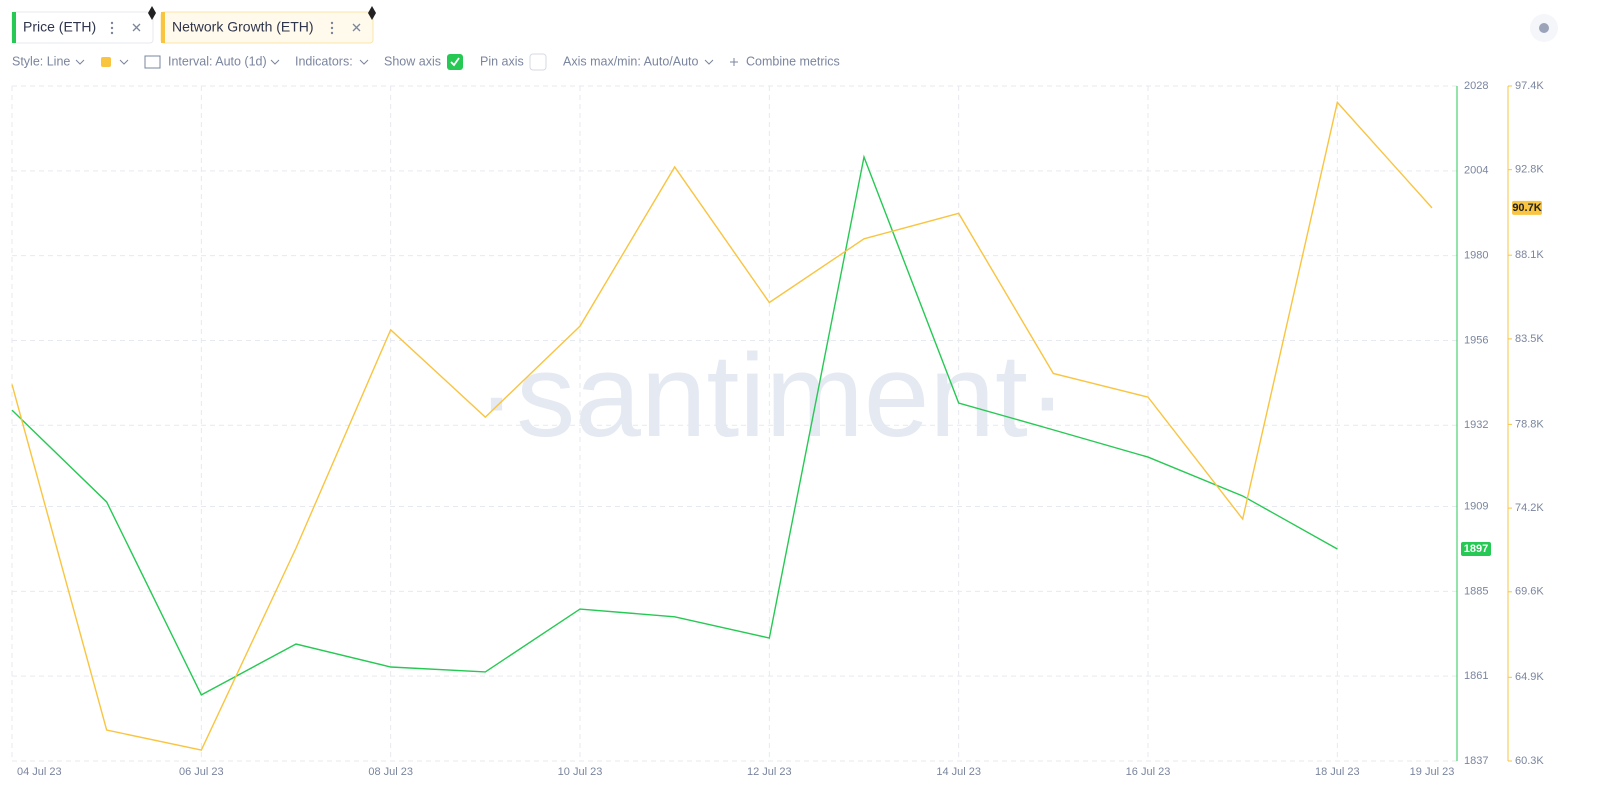 This screenshot has width=1600, height=804. Describe the element at coordinates (1529, 424) in the screenshot. I see `y2-tick-label: 78.8K` at that location.